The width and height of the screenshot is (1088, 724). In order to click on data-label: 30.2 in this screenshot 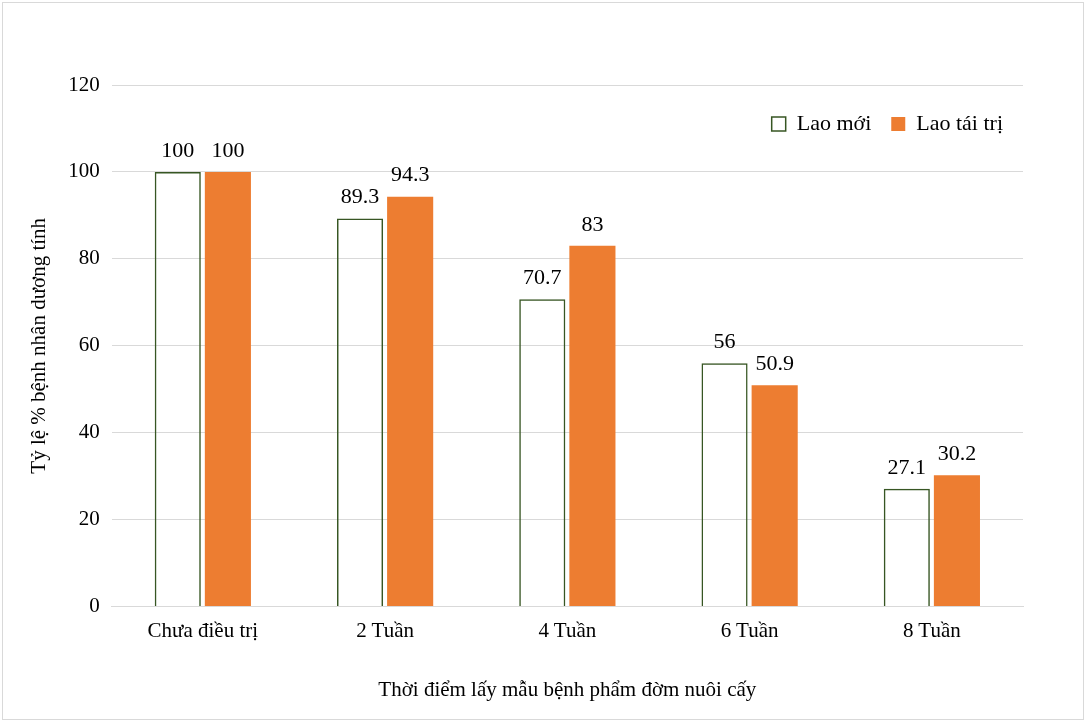, I will do `click(957, 453)`.